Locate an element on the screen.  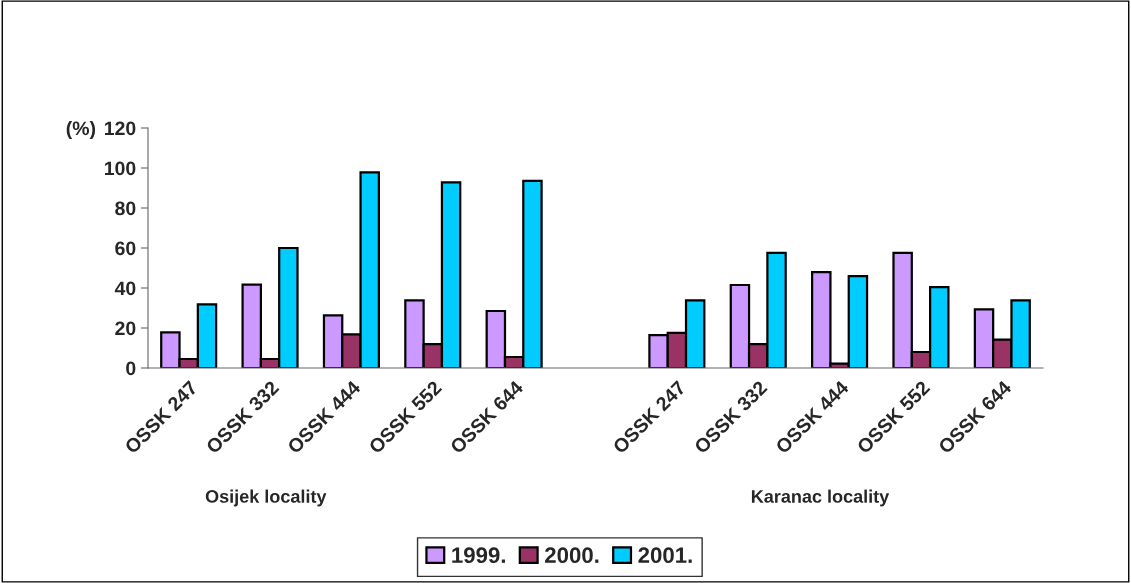
y-tick-label: 20 is located at coordinates (125, 328).